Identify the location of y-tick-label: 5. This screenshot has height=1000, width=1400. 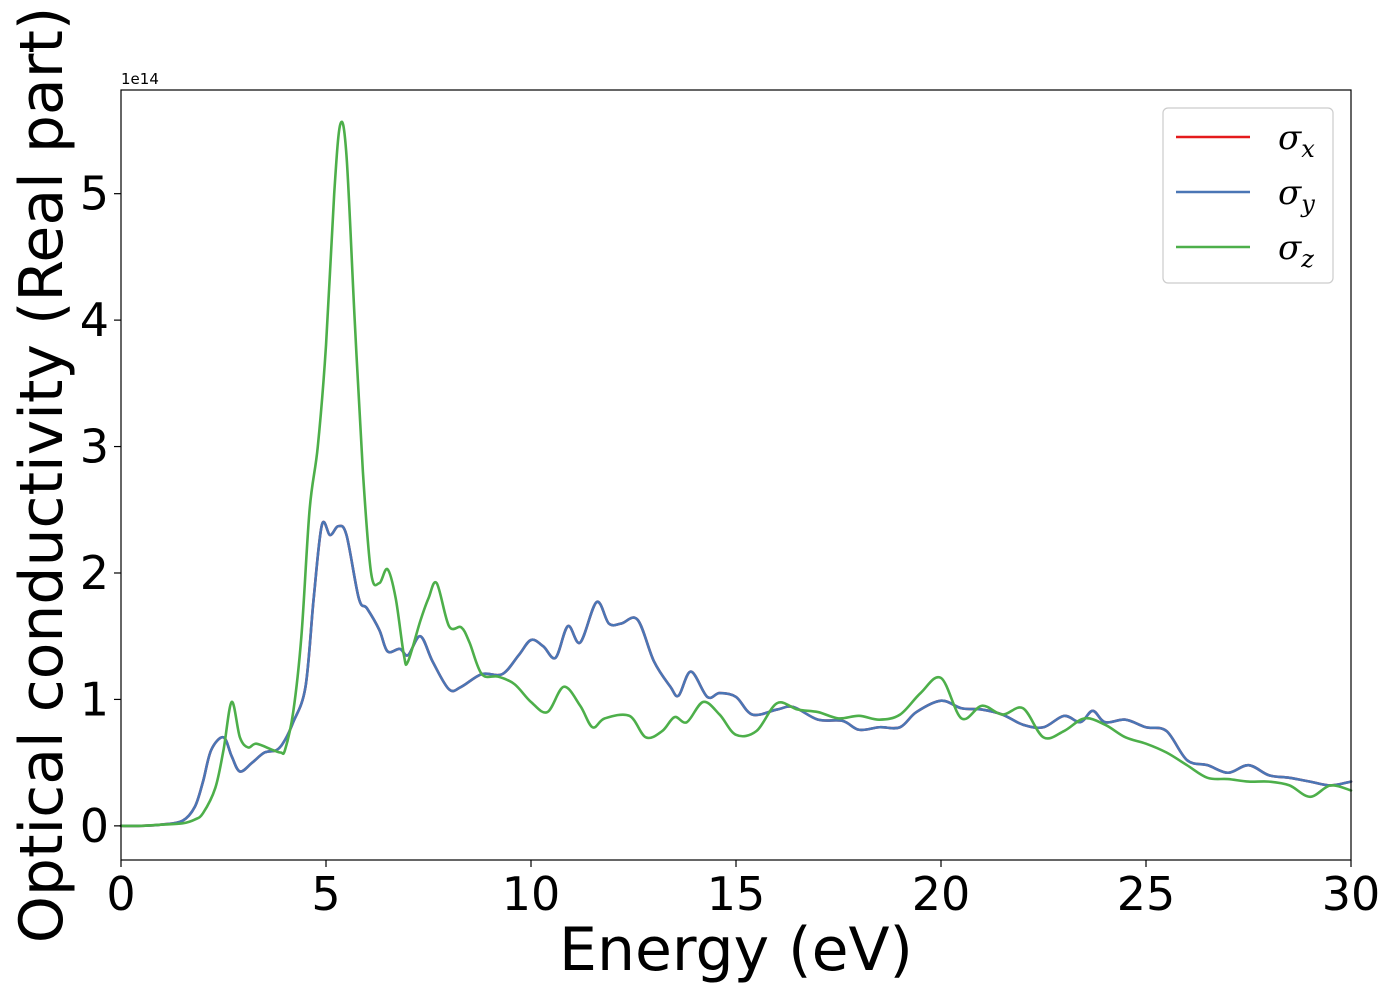
(94, 194).